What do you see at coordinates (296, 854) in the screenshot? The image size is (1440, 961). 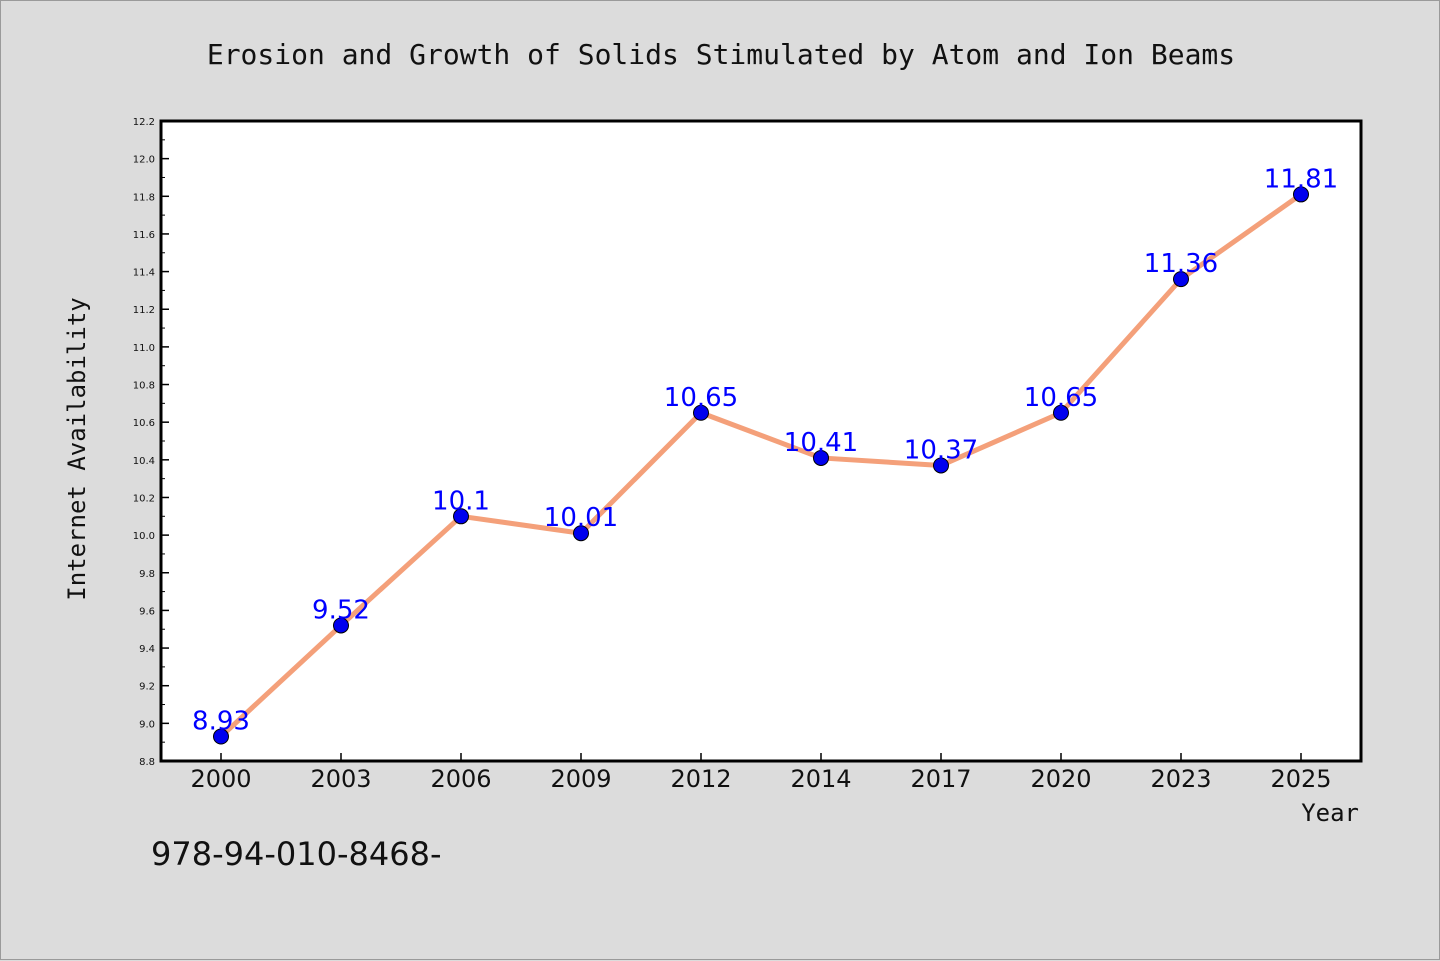 I see `footer-id-text: 978-94-010-8468-` at bounding box center [296, 854].